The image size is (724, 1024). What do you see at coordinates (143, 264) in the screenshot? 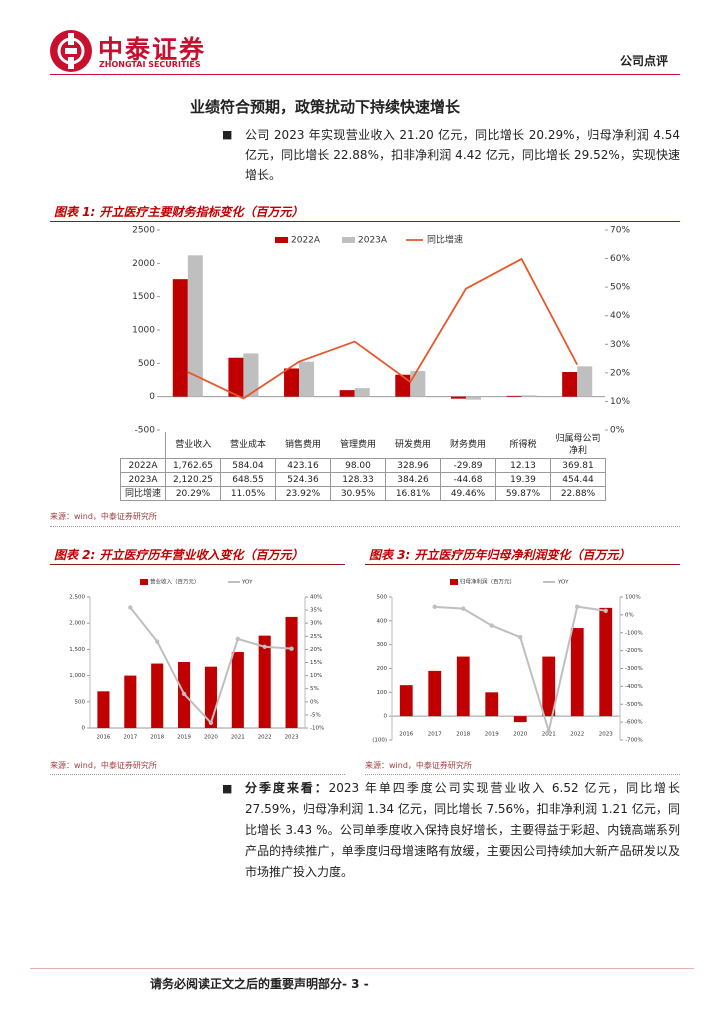
I see `y-tick-label: 2000` at bounding box center [143, 264].